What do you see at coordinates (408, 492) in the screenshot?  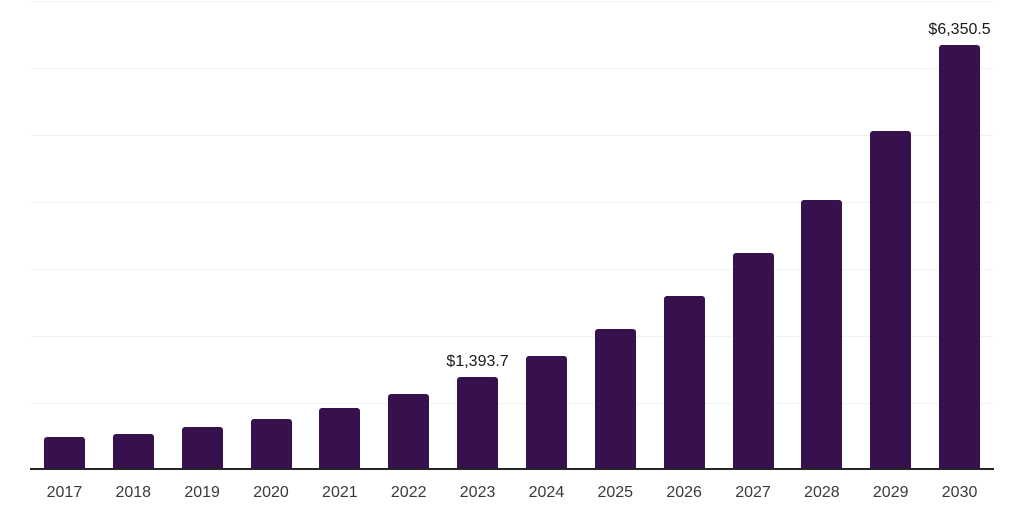 I see `x-tick-2022: 2022` at bounding box center [408, 492].